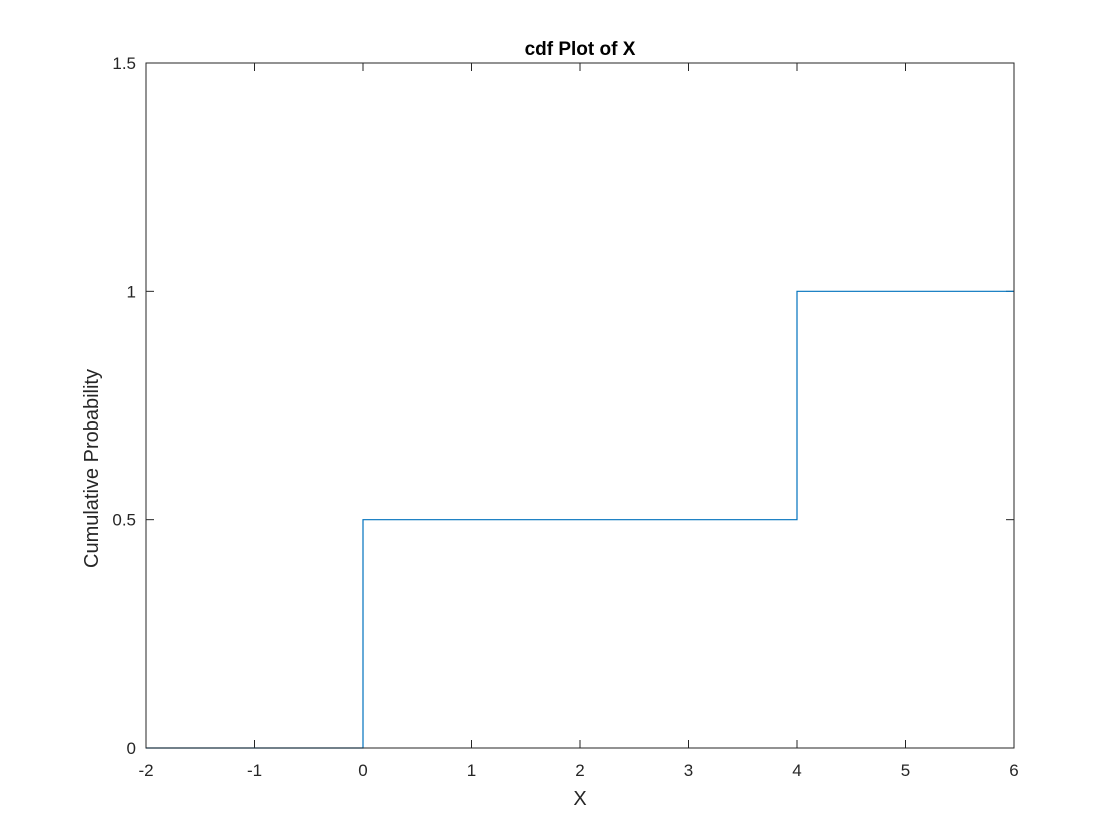  Describe the element at coordinates (124, 63) in the screenshot. I see `y-tick-label: 1.5` at that location.